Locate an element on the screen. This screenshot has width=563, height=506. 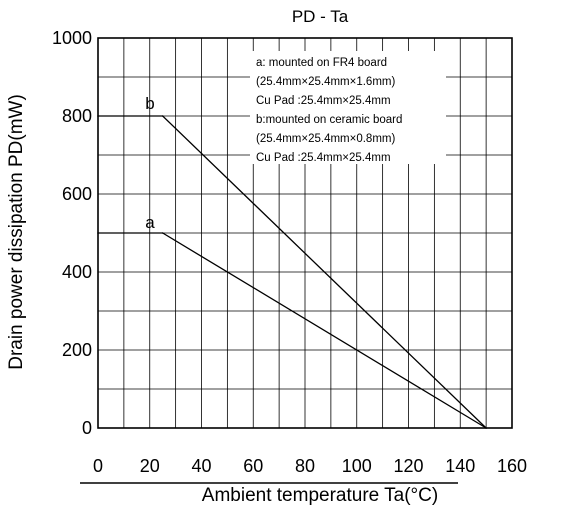
y-tick-label: 0 is located at coordinates (87, 428).